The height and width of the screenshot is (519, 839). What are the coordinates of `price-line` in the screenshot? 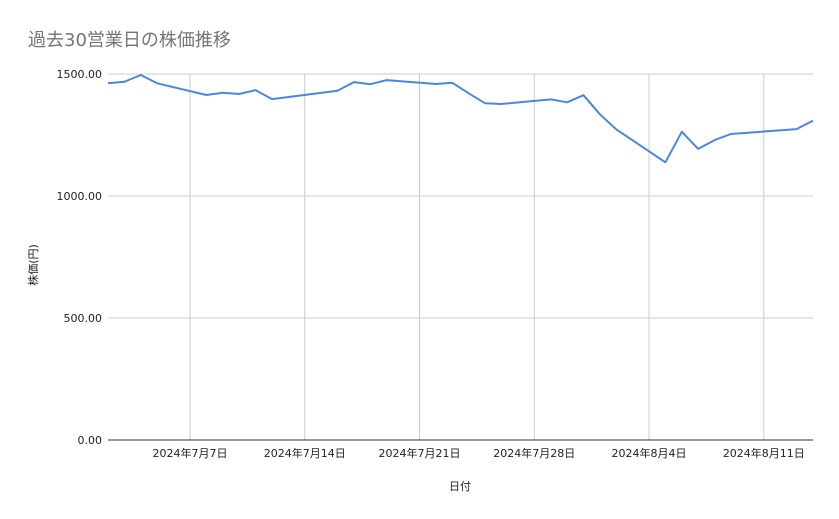 It's located at (460, 119).